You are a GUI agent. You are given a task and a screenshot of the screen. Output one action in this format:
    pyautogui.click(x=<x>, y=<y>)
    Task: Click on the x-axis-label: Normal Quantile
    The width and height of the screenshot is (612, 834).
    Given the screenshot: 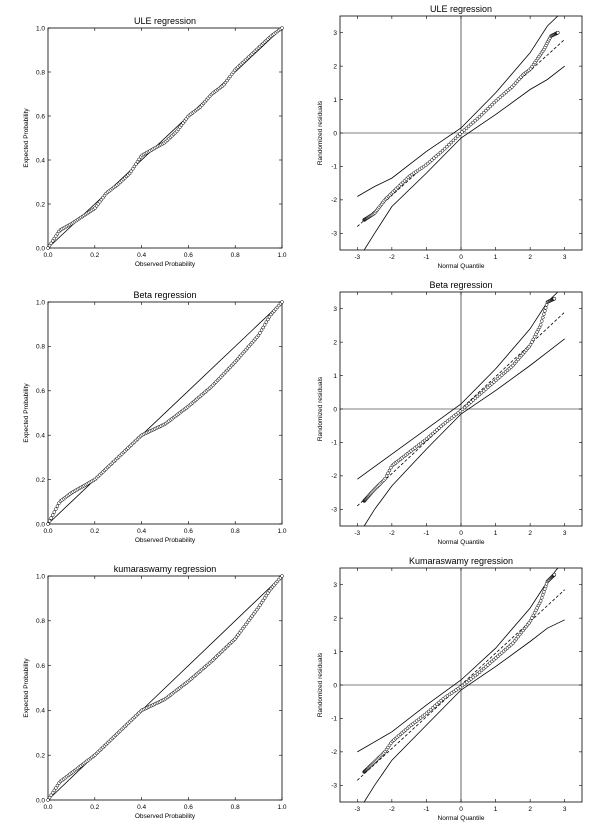 What is the action you would take?
    pyautogui.click(x=461, y=542)
    